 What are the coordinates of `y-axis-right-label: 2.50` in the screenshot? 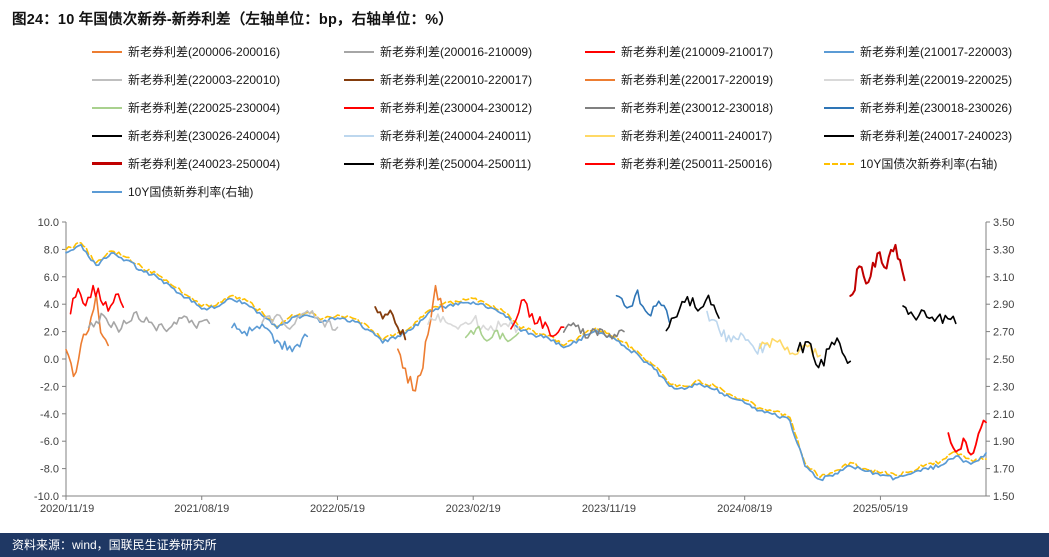 It's located at (1003, 360).